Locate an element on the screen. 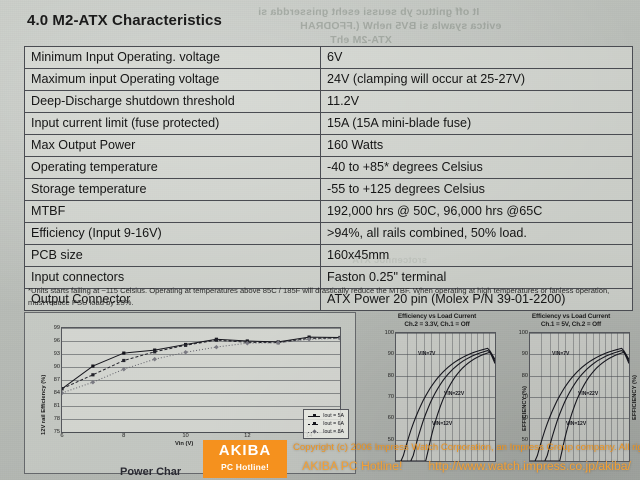 The width and height of the screenshot is (640, 480). spec-value: >94%, all rails combined, 50% load. is located at coordinates (476, 233).